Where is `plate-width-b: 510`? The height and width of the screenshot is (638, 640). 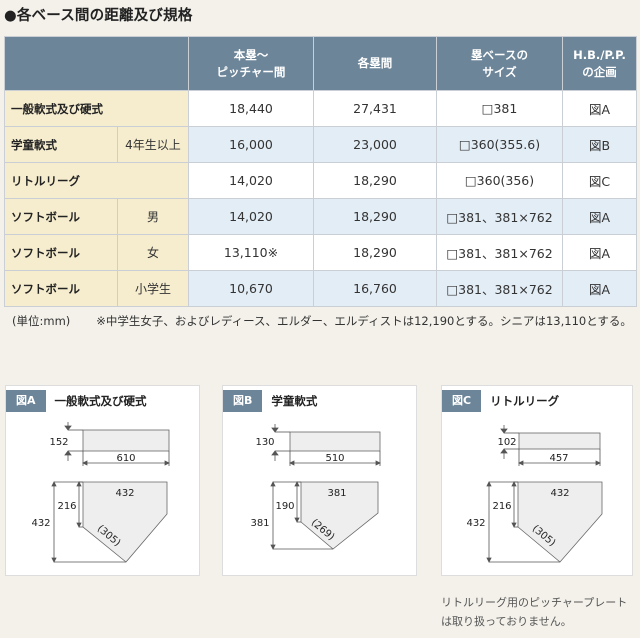 plate-width-b: 510 is located at coordinates (334, 458).